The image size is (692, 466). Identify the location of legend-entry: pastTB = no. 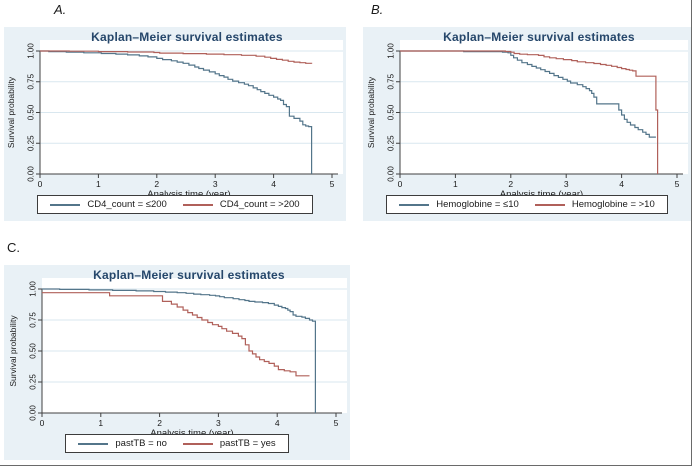
(122, 443).